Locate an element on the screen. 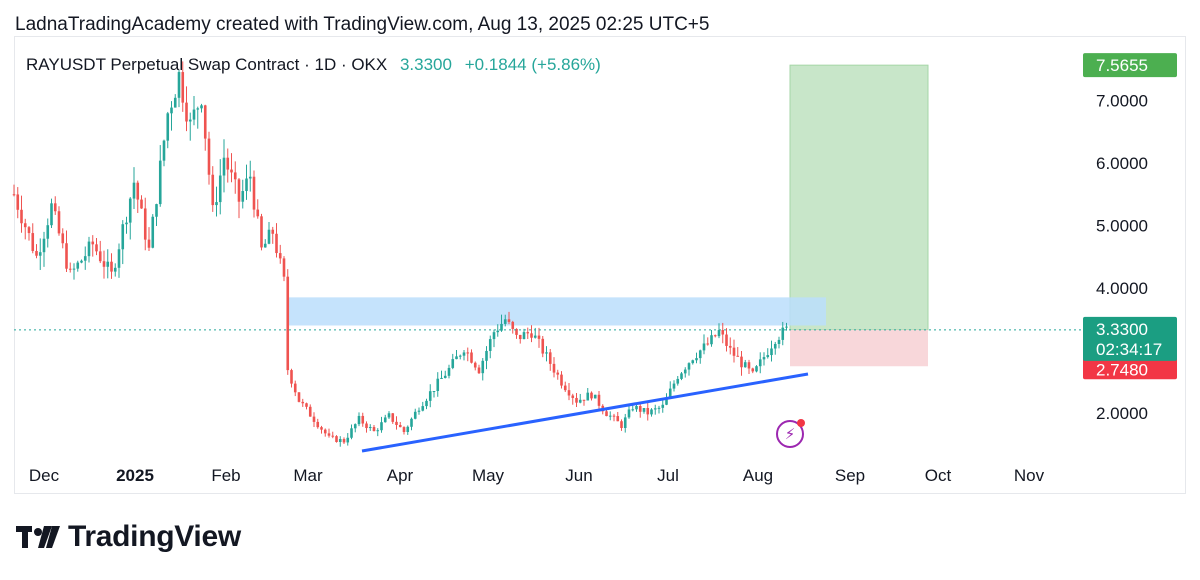 Image resolution: width=1200 pixels, height=580 pixels. y-tick-label: 6.0000 is located at coordinates (1122, 163).